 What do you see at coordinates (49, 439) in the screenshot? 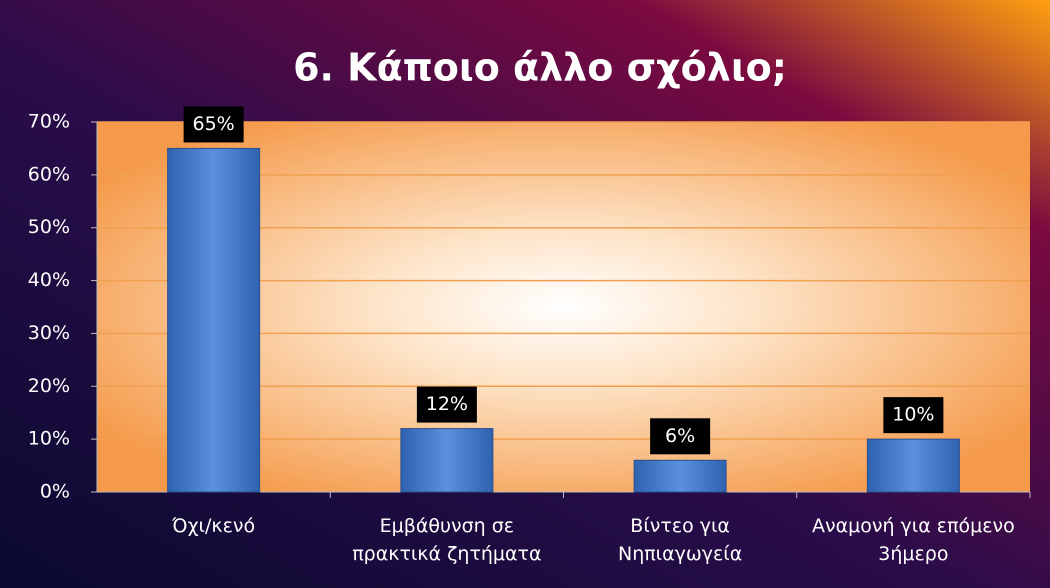
I see `y-tick-label: 10%` at bounding box center [49, 439].